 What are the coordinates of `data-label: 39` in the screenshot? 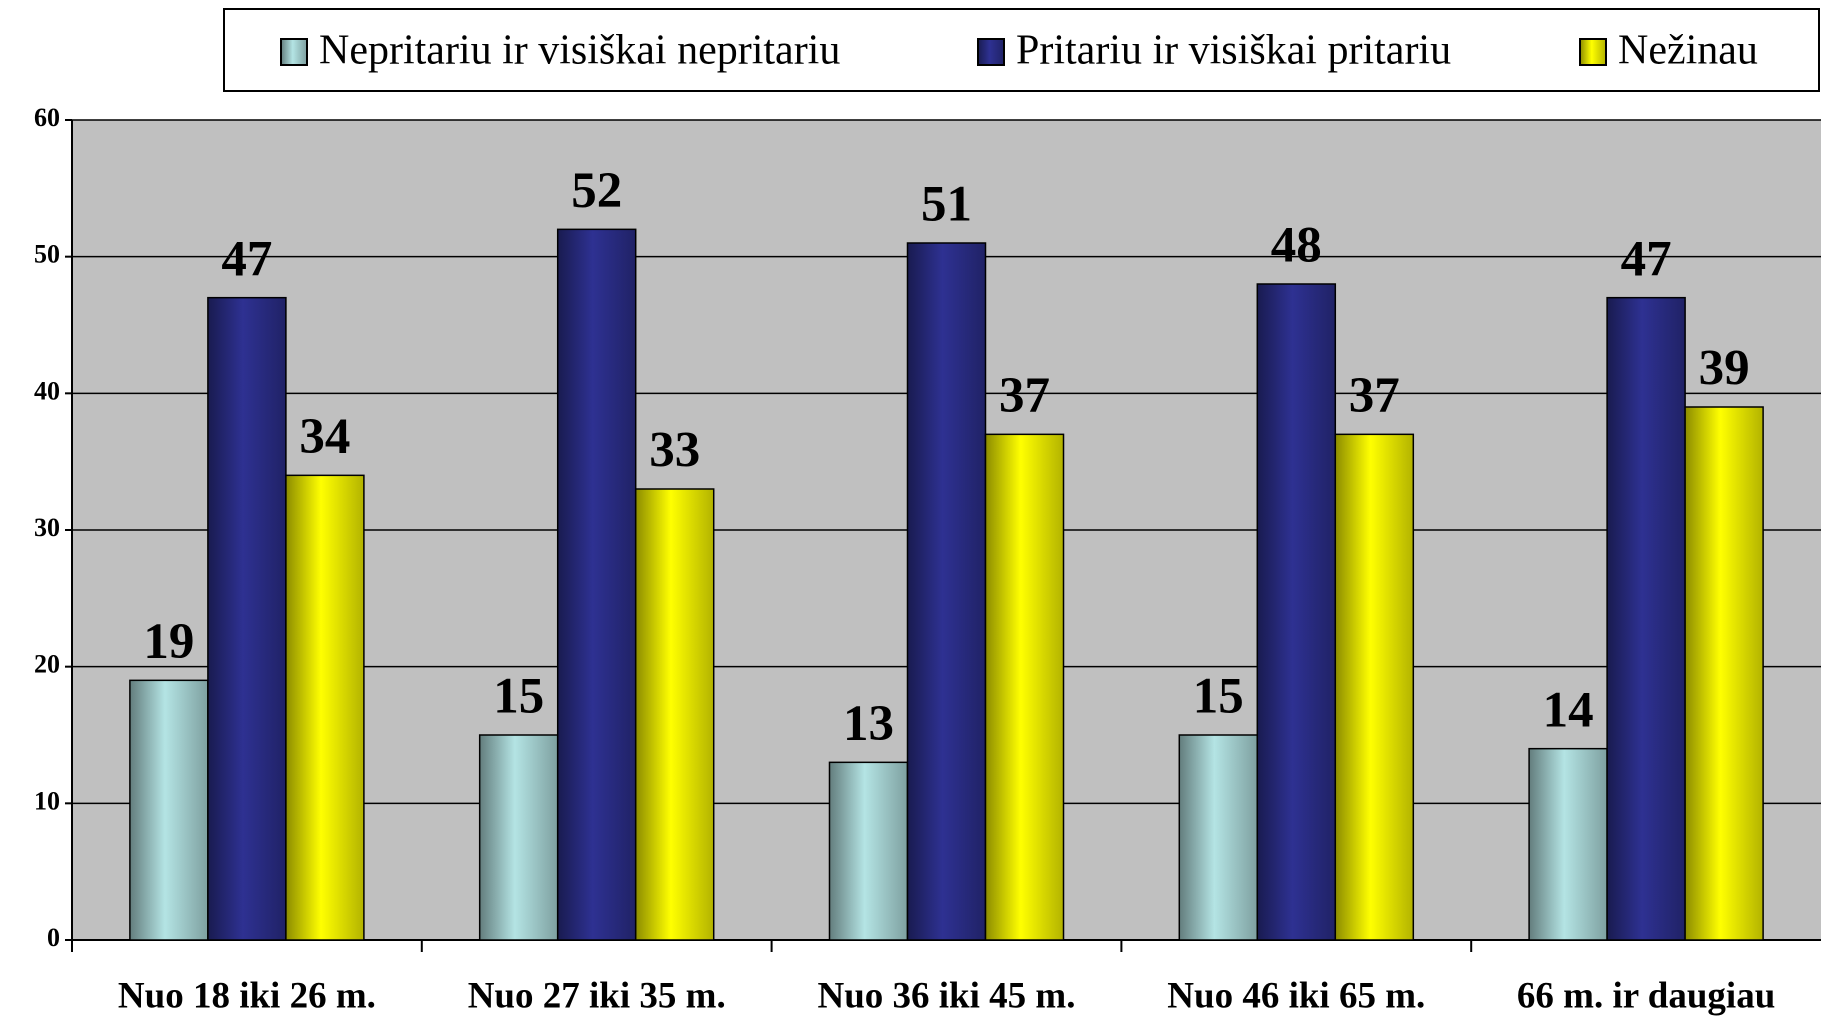 It's located at (1724, 369).